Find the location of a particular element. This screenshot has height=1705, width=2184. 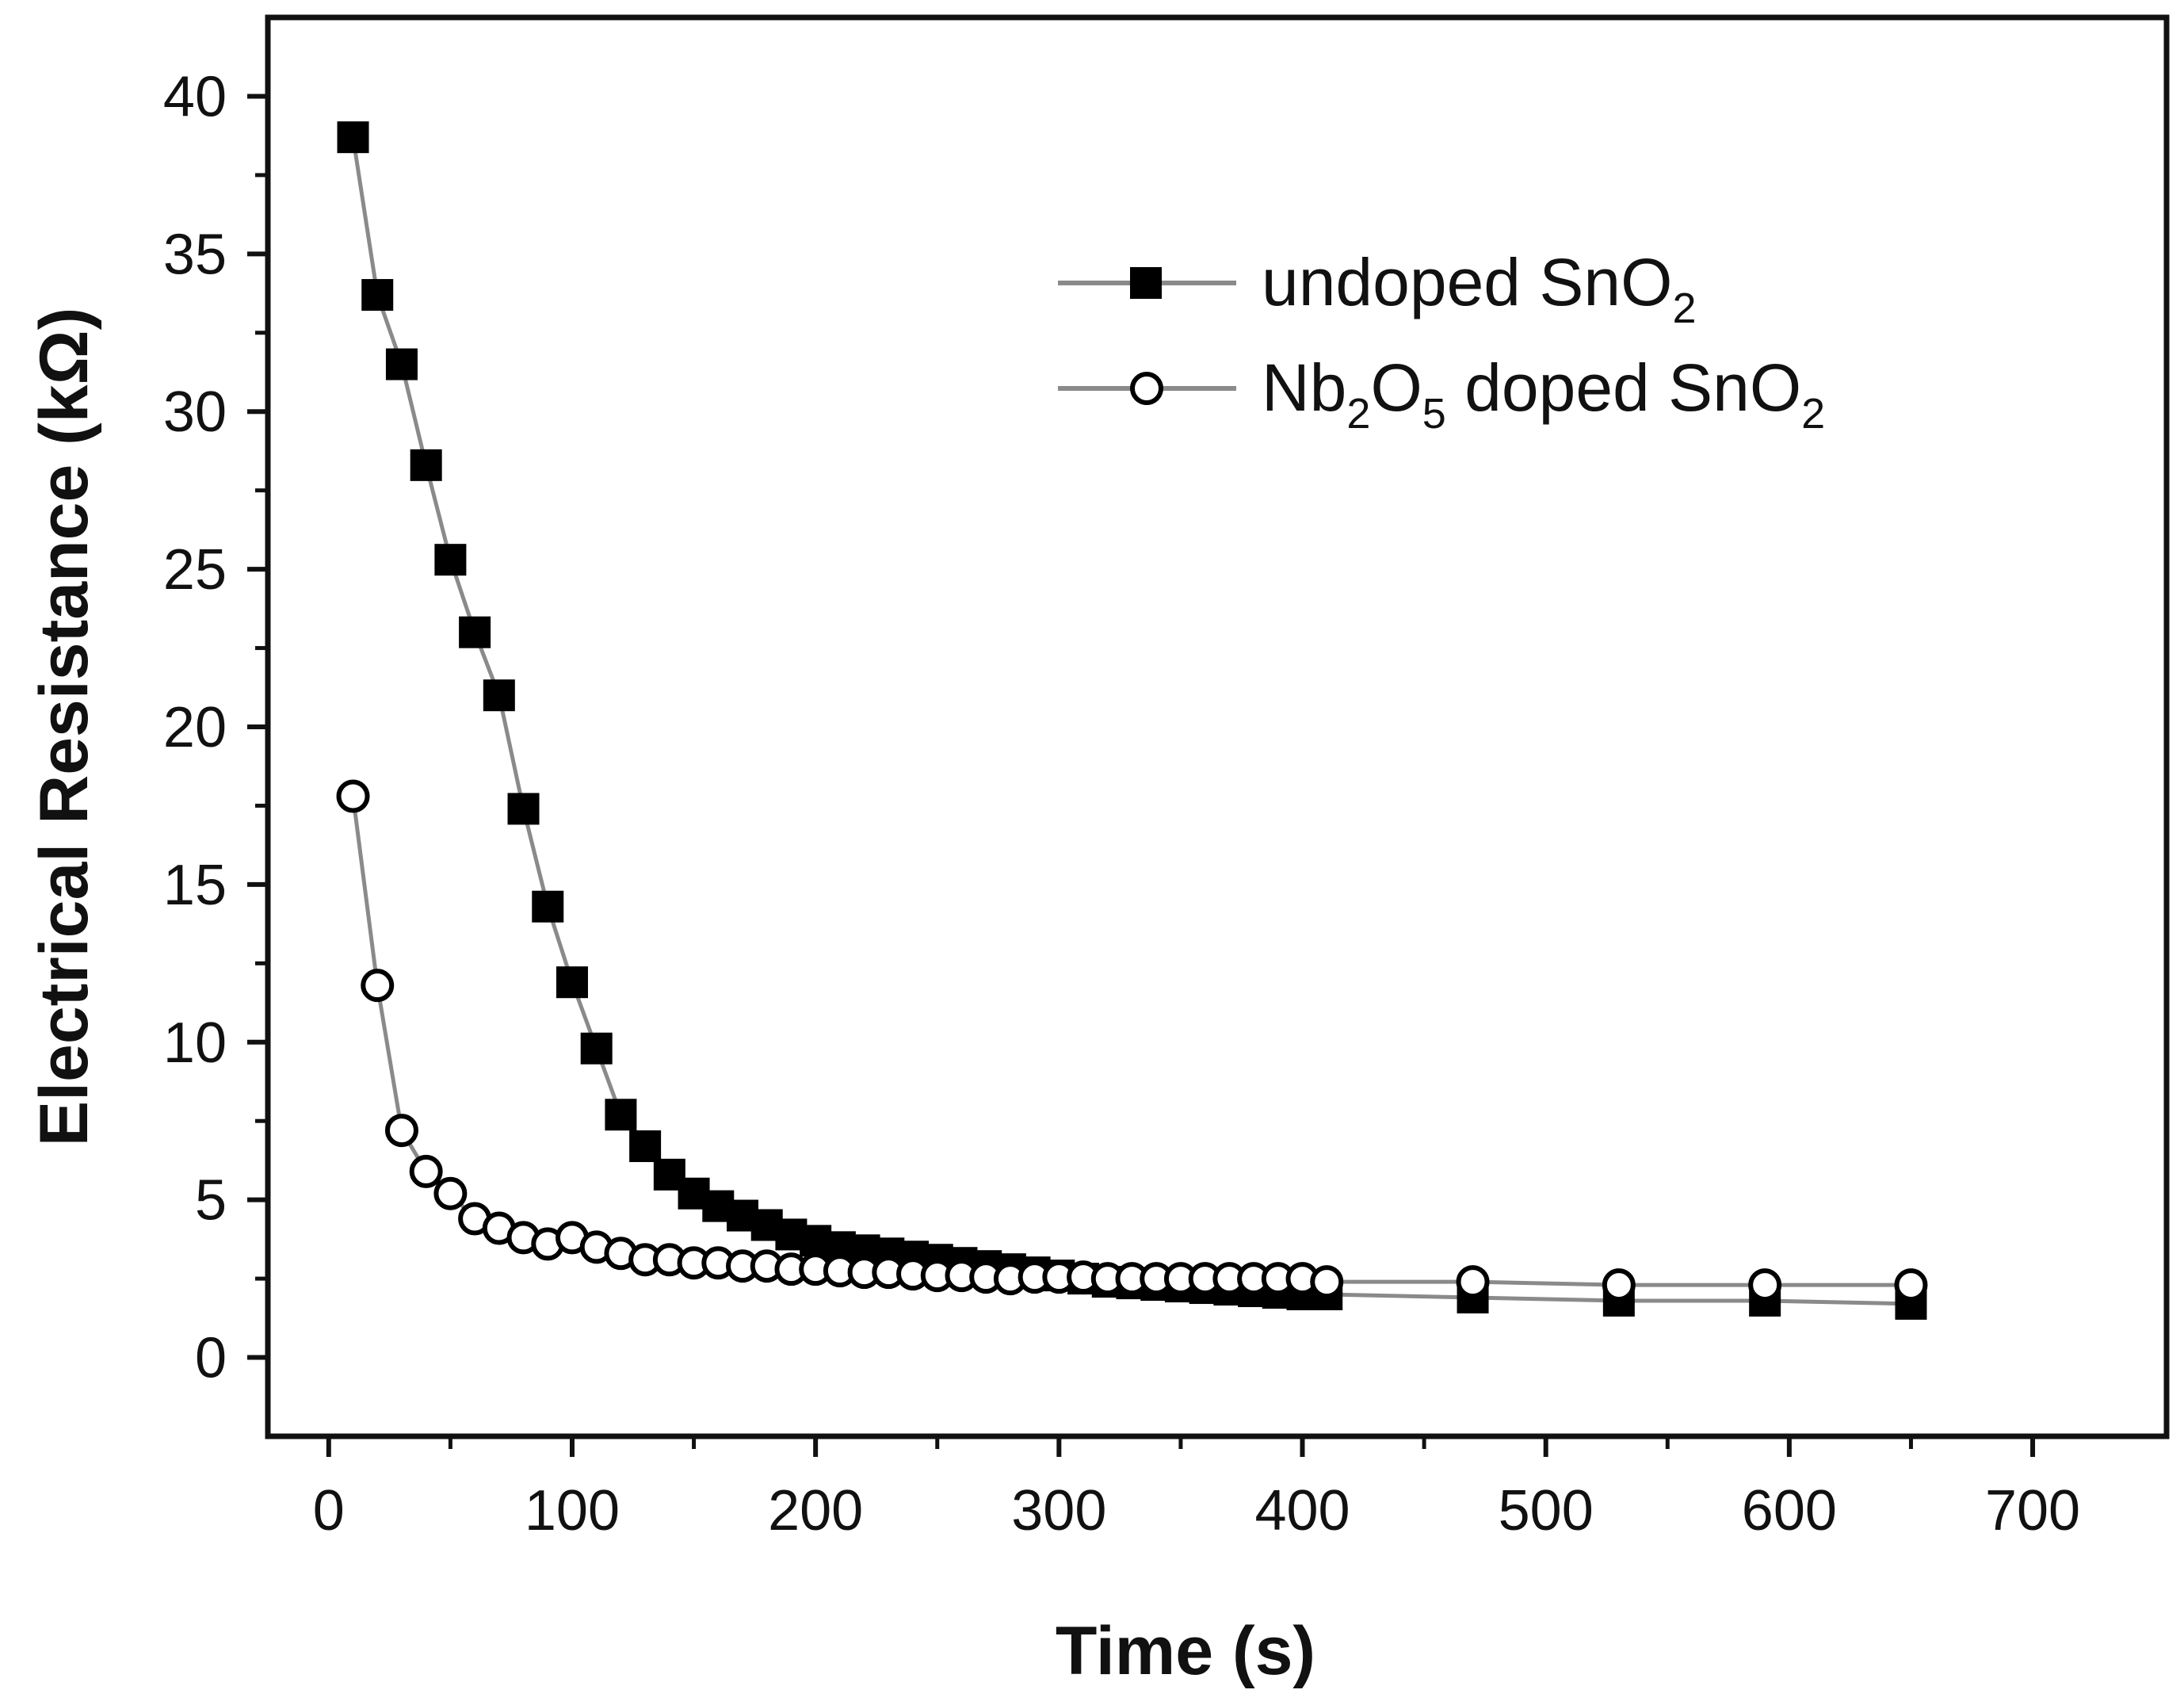

y-tick-label: 25 is located at coordinates (195, 570).